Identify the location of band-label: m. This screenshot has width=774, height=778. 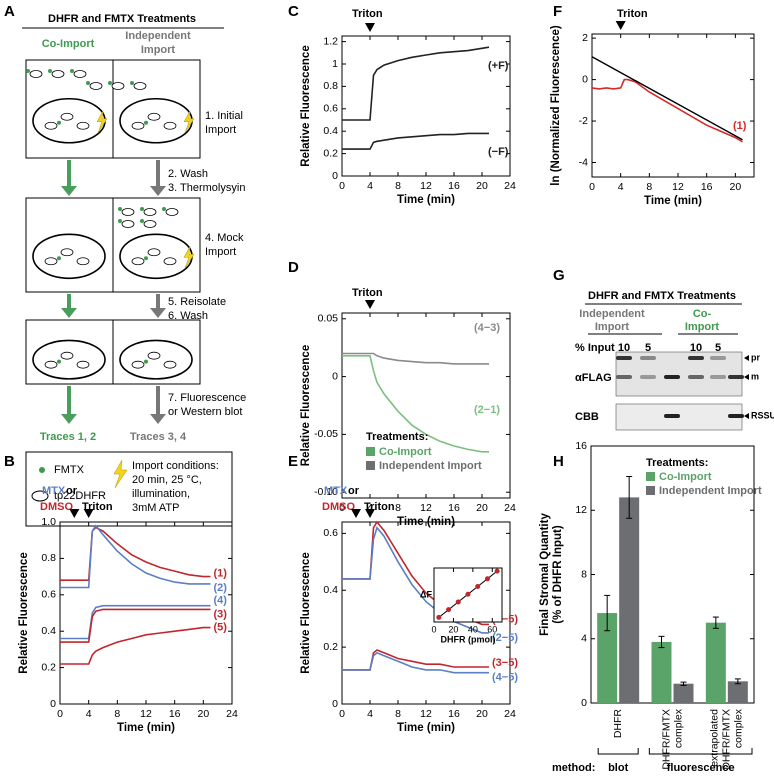
(755, 376).